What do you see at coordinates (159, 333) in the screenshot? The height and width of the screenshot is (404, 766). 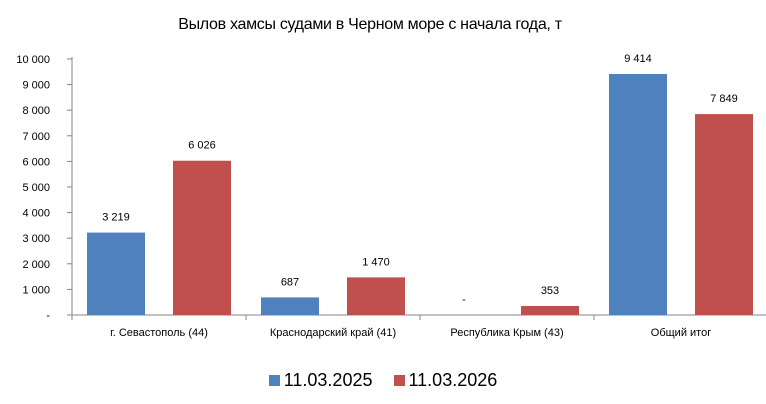 I see `x-tick-label: г. Севастополь (44)` at bounding box center [159, 333].